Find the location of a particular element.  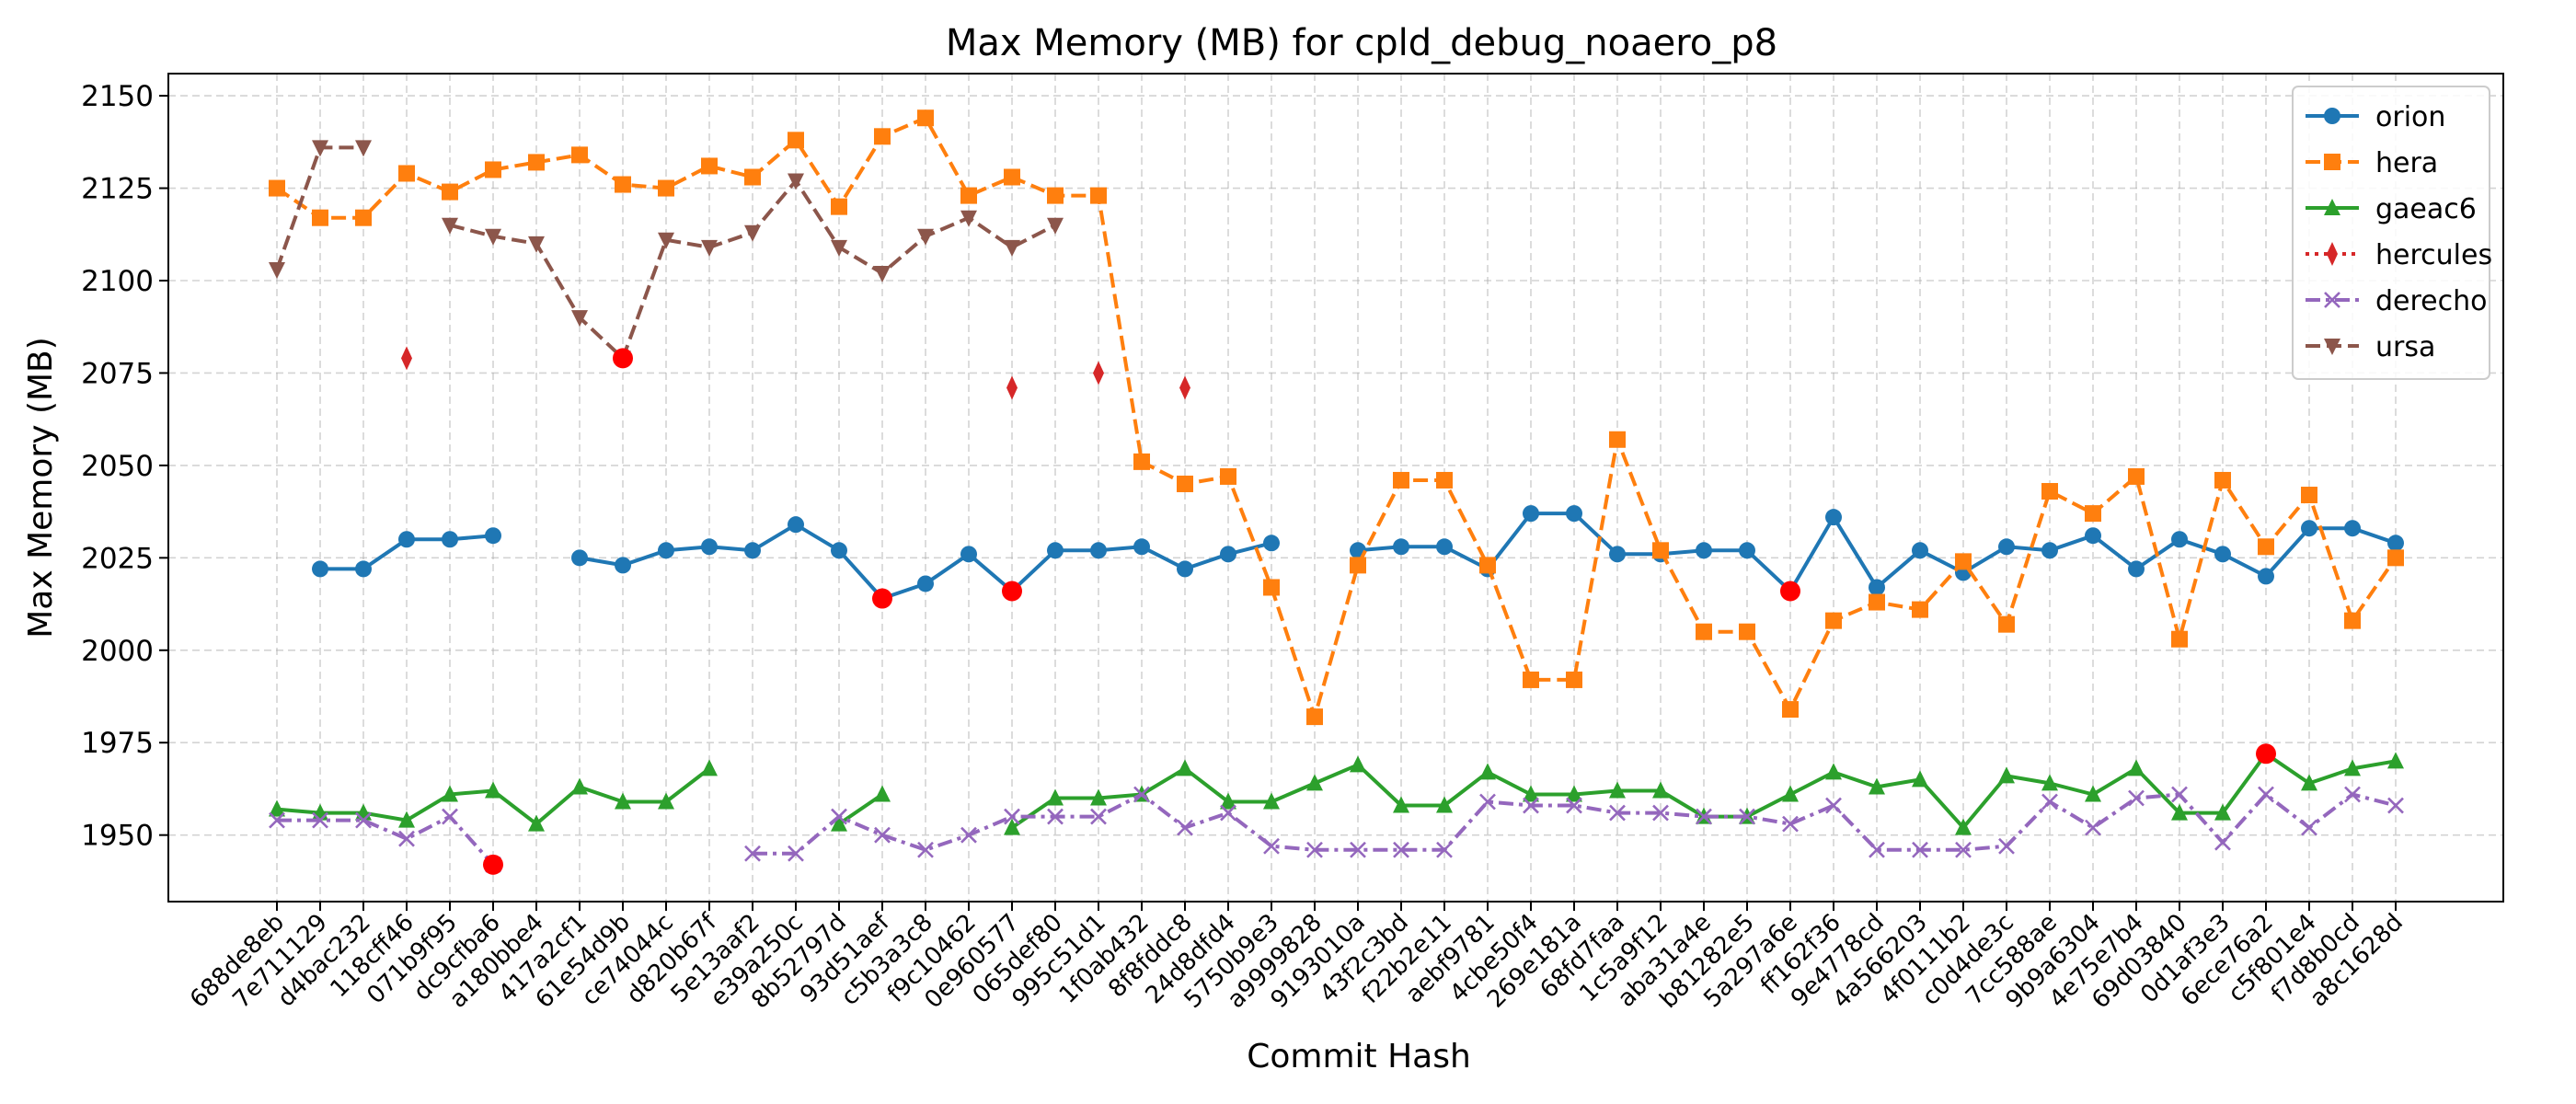

series-hercules is located at coordinates (795, 373).